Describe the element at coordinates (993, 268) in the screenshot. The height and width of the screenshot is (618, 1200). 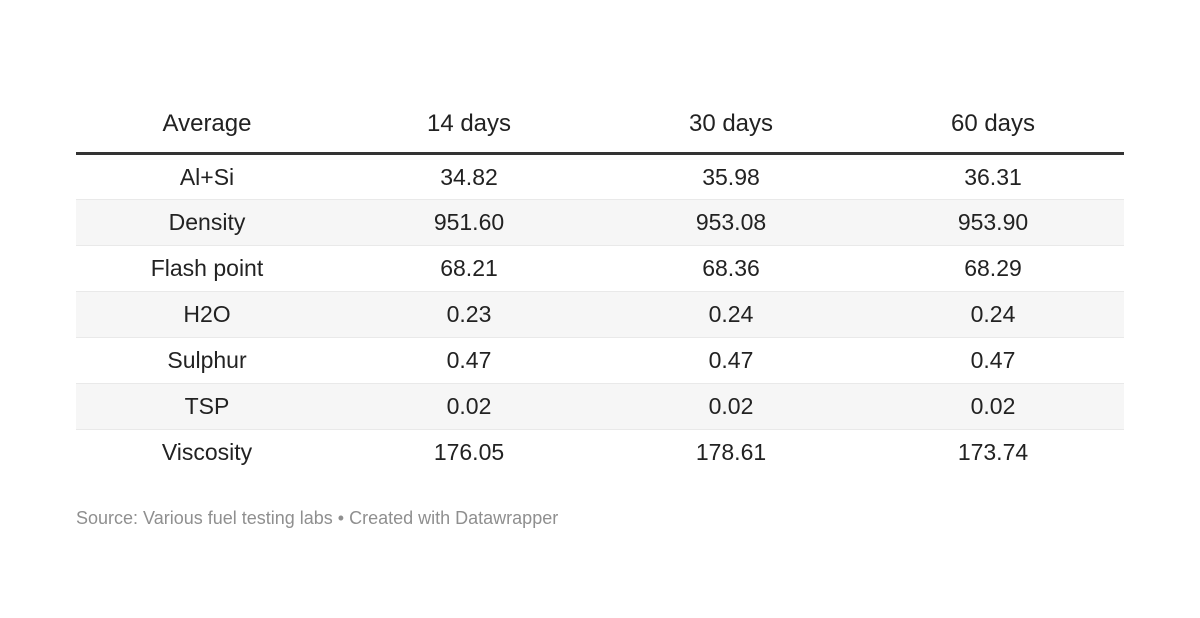
I see `cell-value: 68.29` at that location.